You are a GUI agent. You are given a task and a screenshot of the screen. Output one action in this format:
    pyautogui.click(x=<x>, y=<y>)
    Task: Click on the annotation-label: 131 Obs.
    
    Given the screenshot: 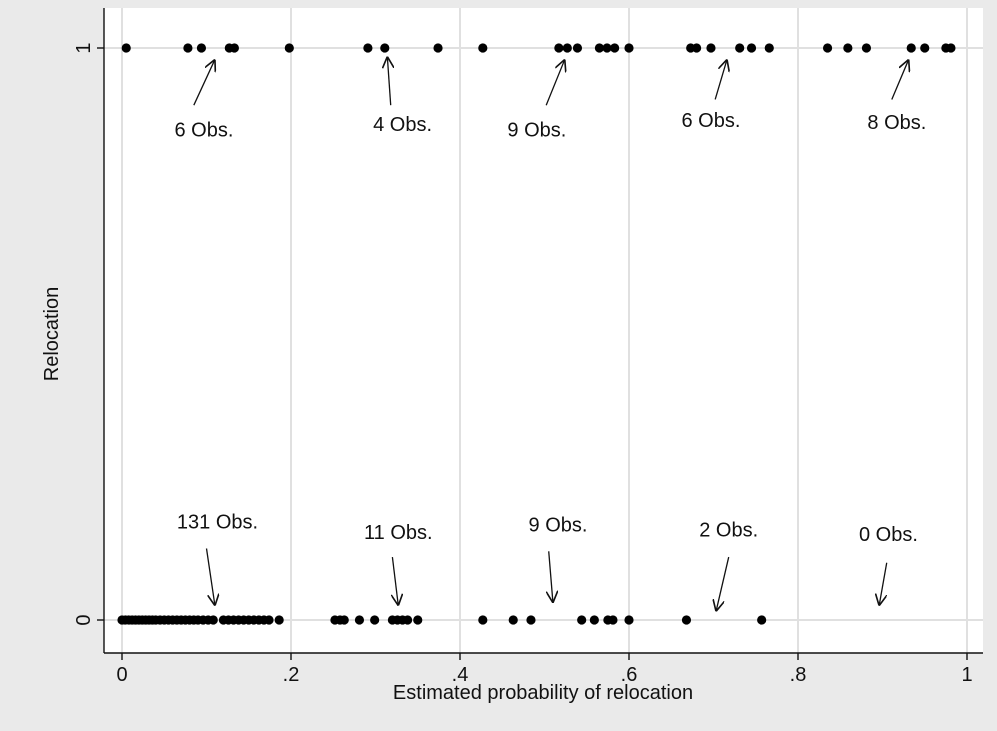 What is the action you would take?
    pyautogui.click(x=217, y=522)
    